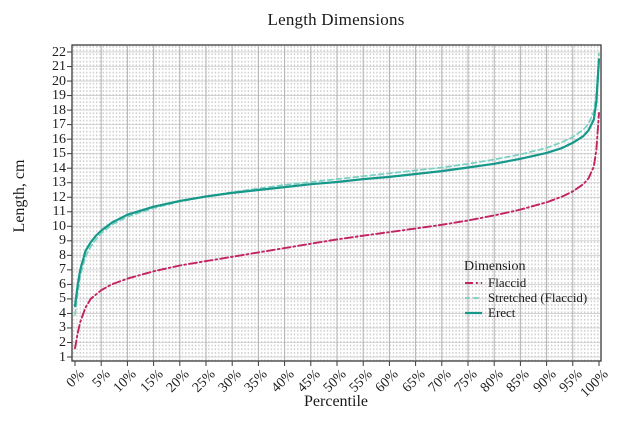 The width and height of the screenshot is (640, 430). Describe the element at coordinates (502, 312) in the screenshot. I see `legend-item-label: Erect` at that location.